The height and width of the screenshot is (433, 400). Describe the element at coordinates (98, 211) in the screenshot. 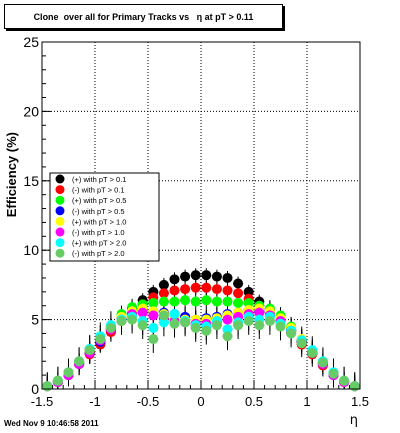

I see `legend-entry-label: (-) with pT > 0.5` at that location.